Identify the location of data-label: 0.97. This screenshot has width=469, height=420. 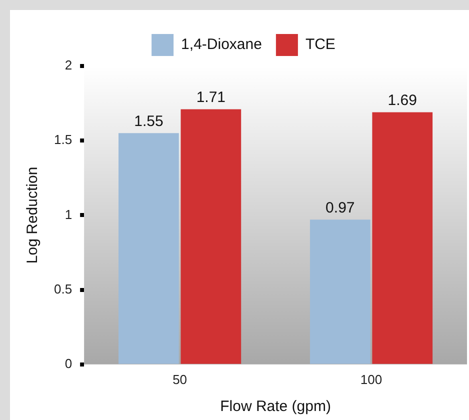
(340, 207).